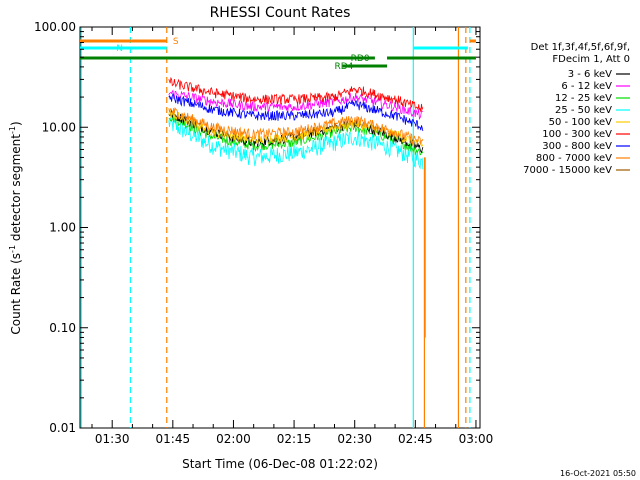 The image size is (640, 480). Describe the element at coordinates (62, 228) in the screenshot. I see `y-tick-label: 1.00` at that location.